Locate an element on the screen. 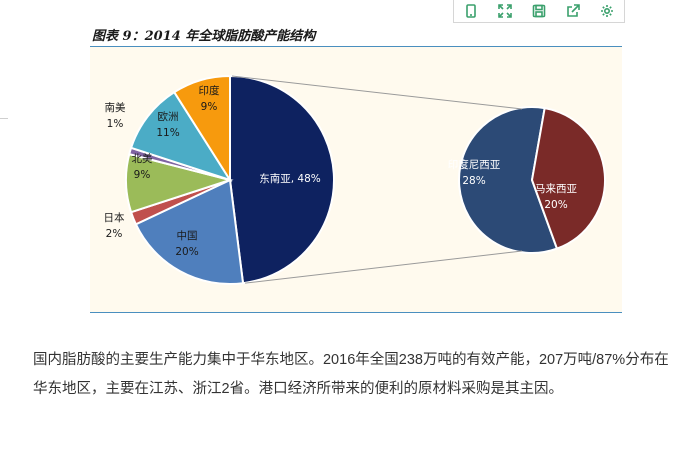 This screenshot has width=689, height=458. share-button is located at coordinates (573, 11).